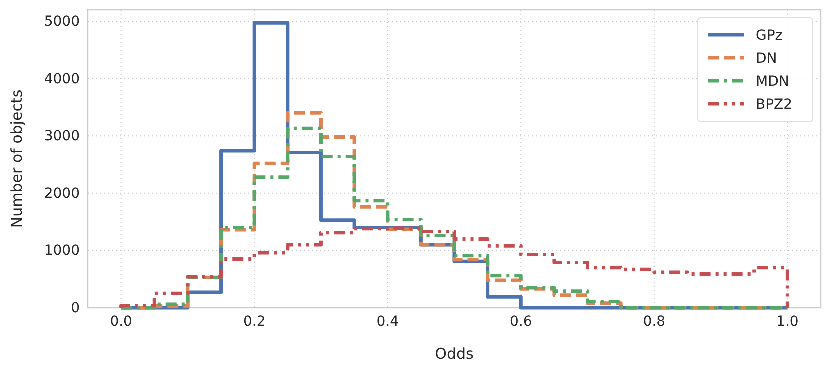 This screenshot has height=369, width=831. I want to click on x-tick-label: 0.4, so click(388, 322).